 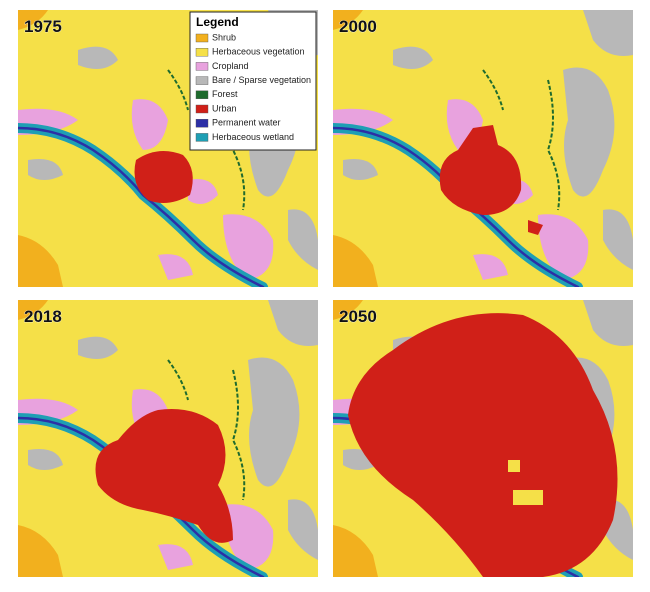 I want to click on year-label: 2000, so click(x=358, y=26).